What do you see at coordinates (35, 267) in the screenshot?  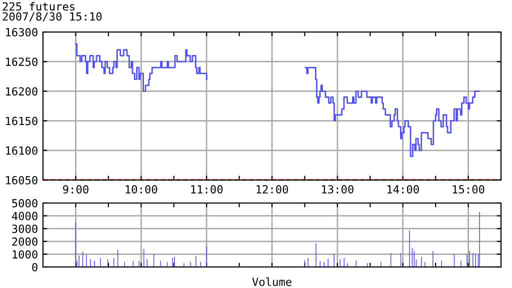 I see `y-tick-label: 0` at bounding box center [35, 267].